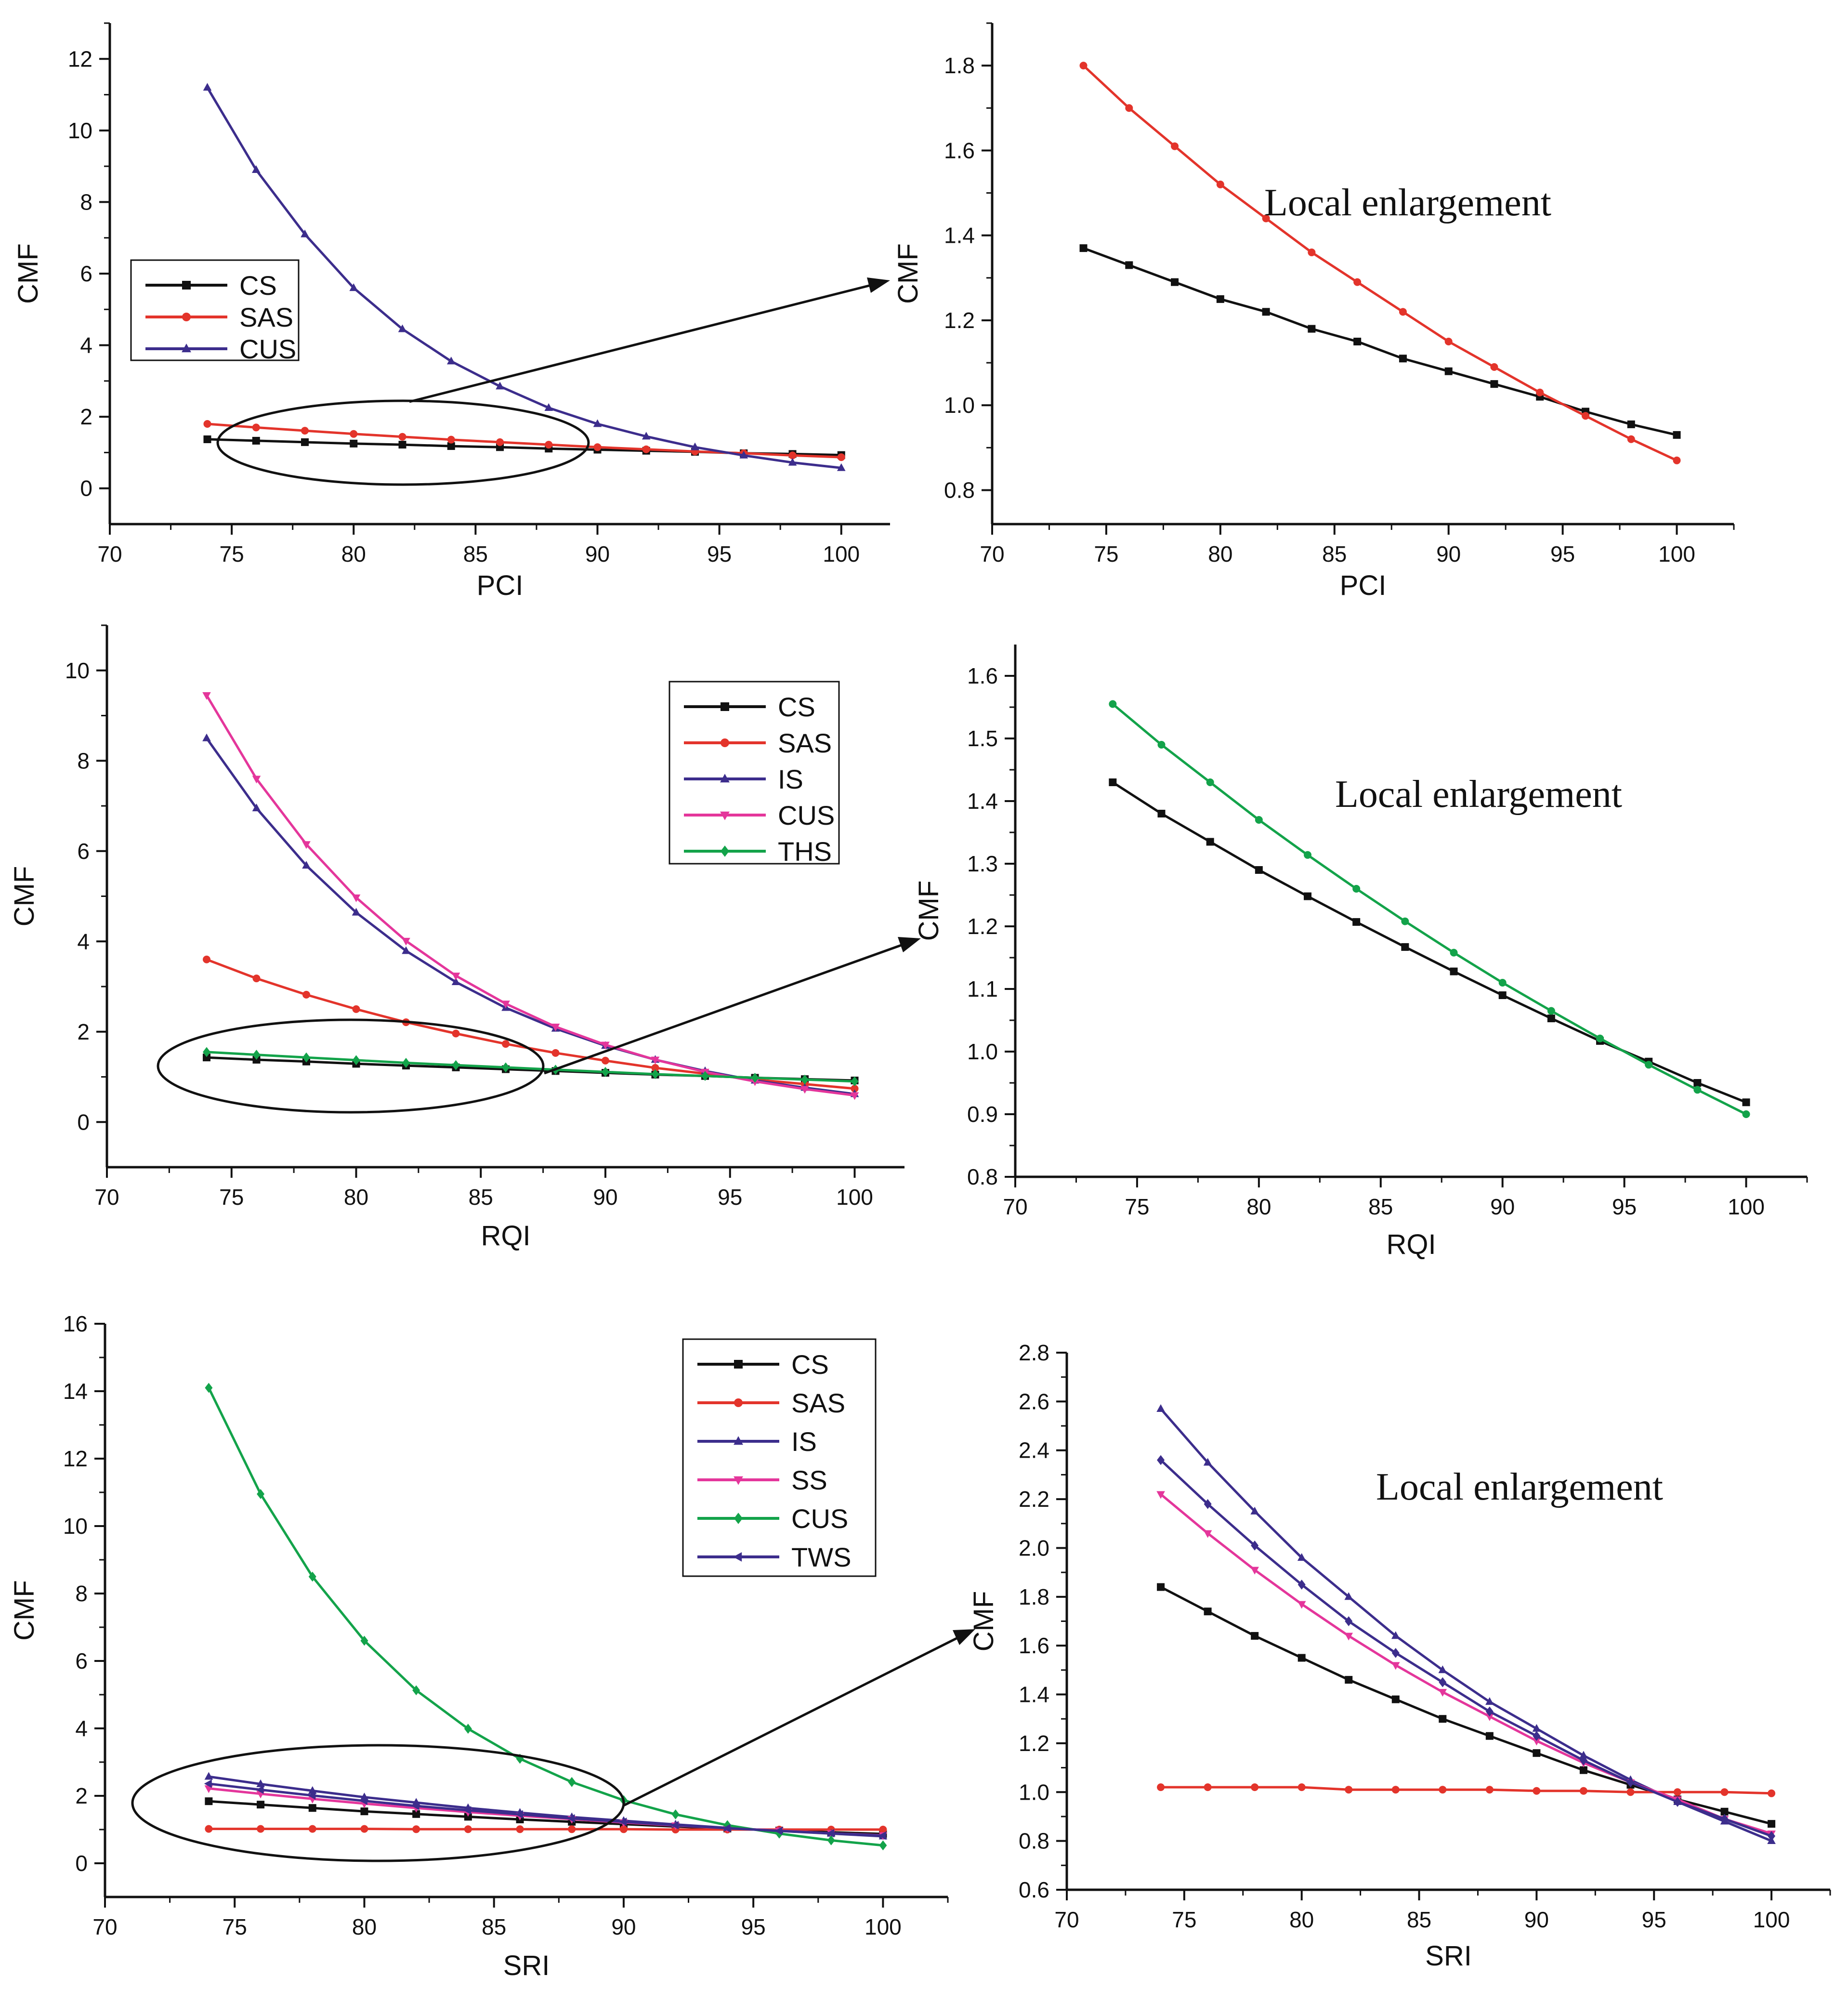 This screenshot has width=1848, height=1989. What do you see at coordinates (1034, 1597) in the screenshot?
I see `y-tick-label: 1.8` at bounding box center [1034, 1597].